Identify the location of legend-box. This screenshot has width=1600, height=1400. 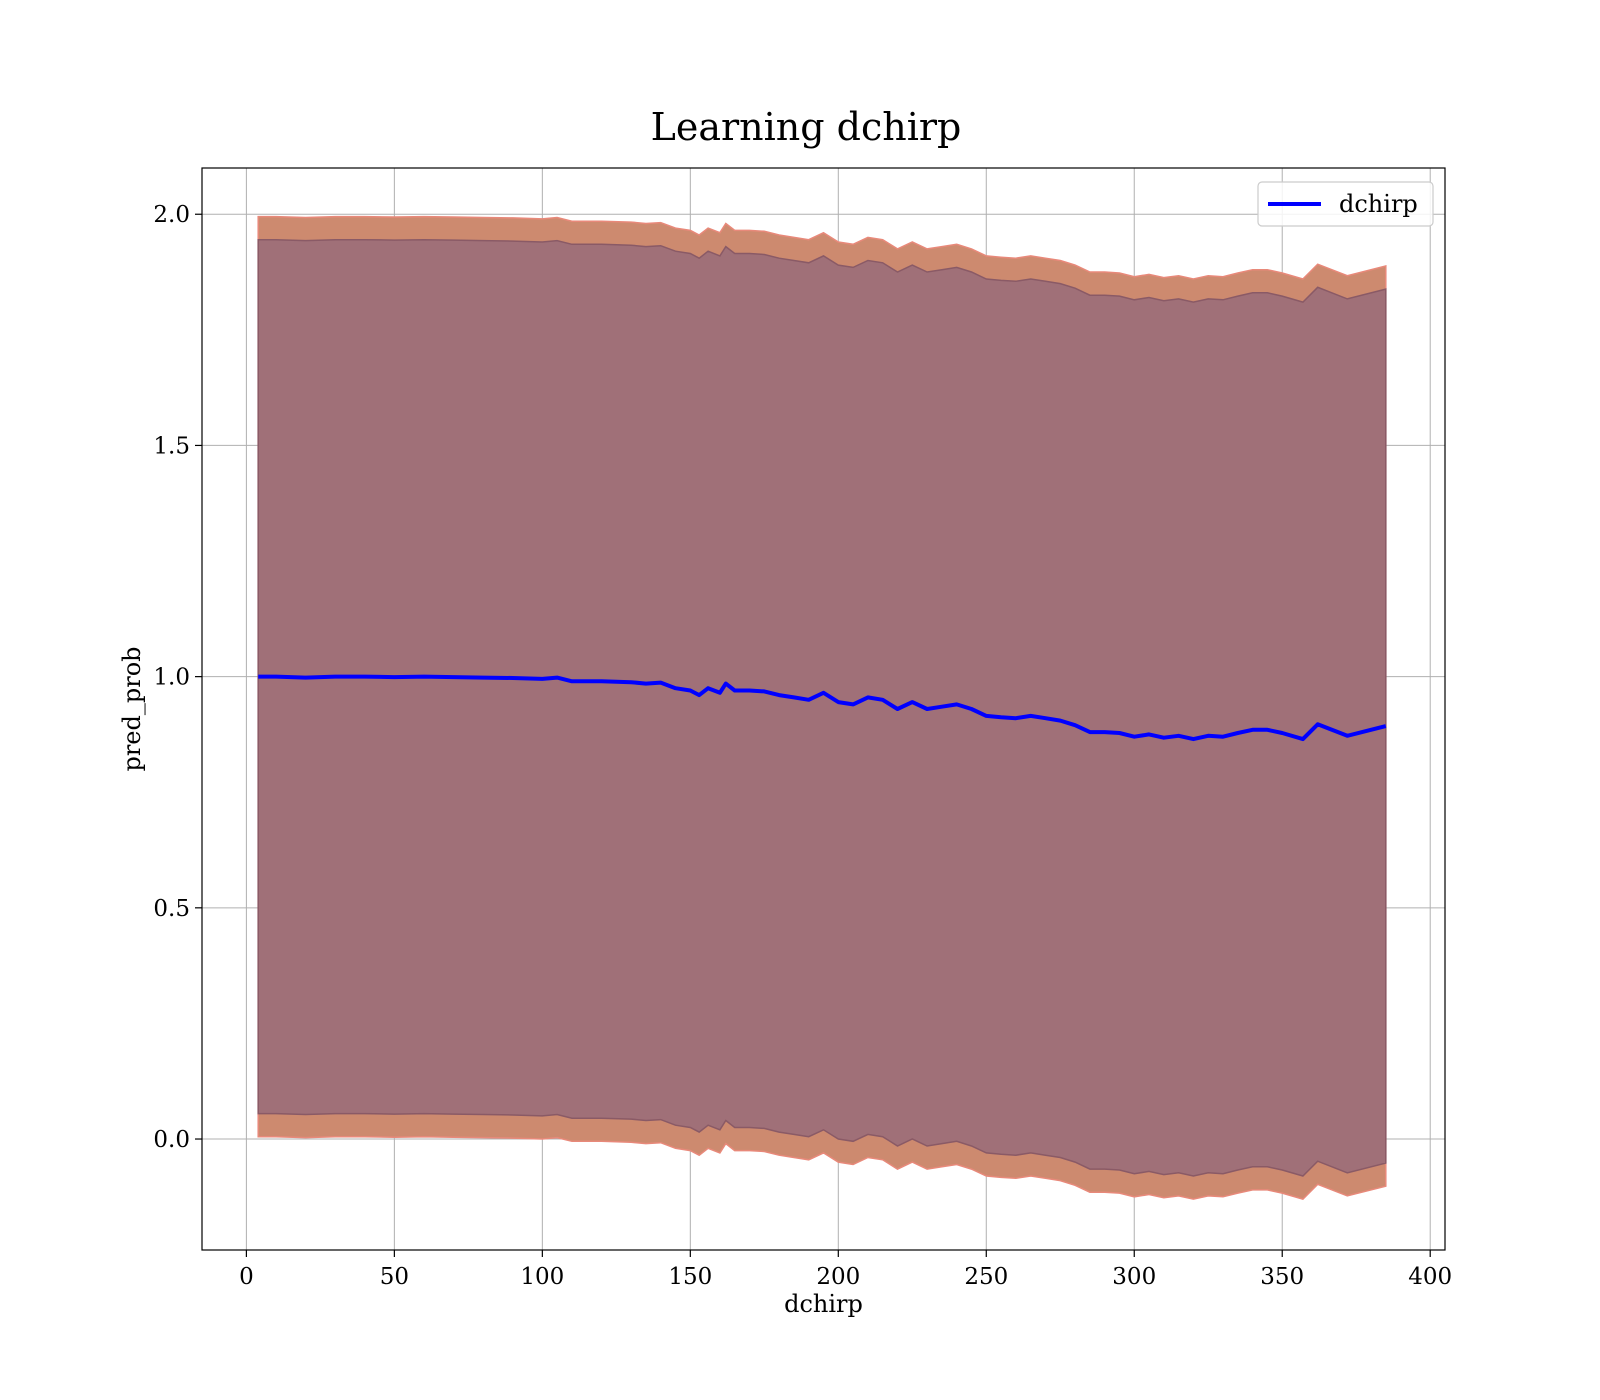
(1345, 204).